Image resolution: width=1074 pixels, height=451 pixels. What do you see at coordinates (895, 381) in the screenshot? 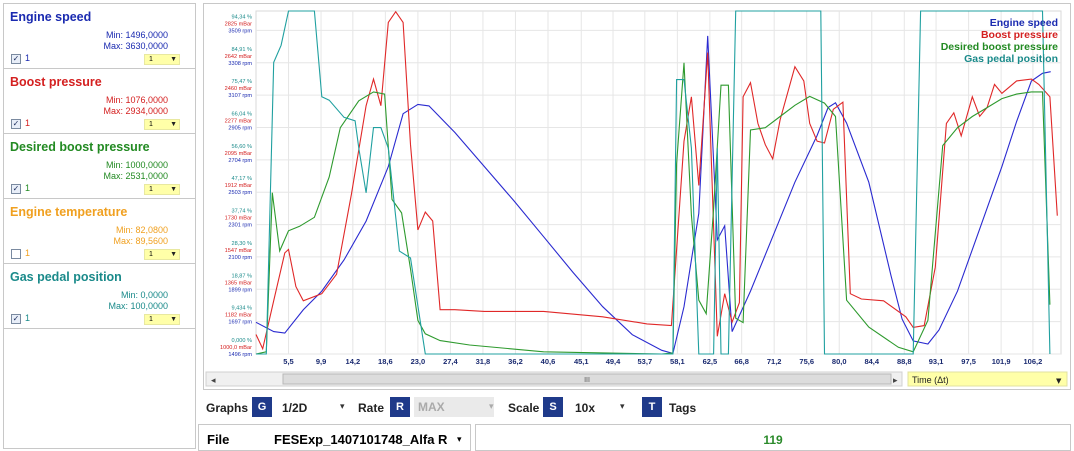
I see `scroll-right-arrow: ▸` at bounding box center [895, 381].